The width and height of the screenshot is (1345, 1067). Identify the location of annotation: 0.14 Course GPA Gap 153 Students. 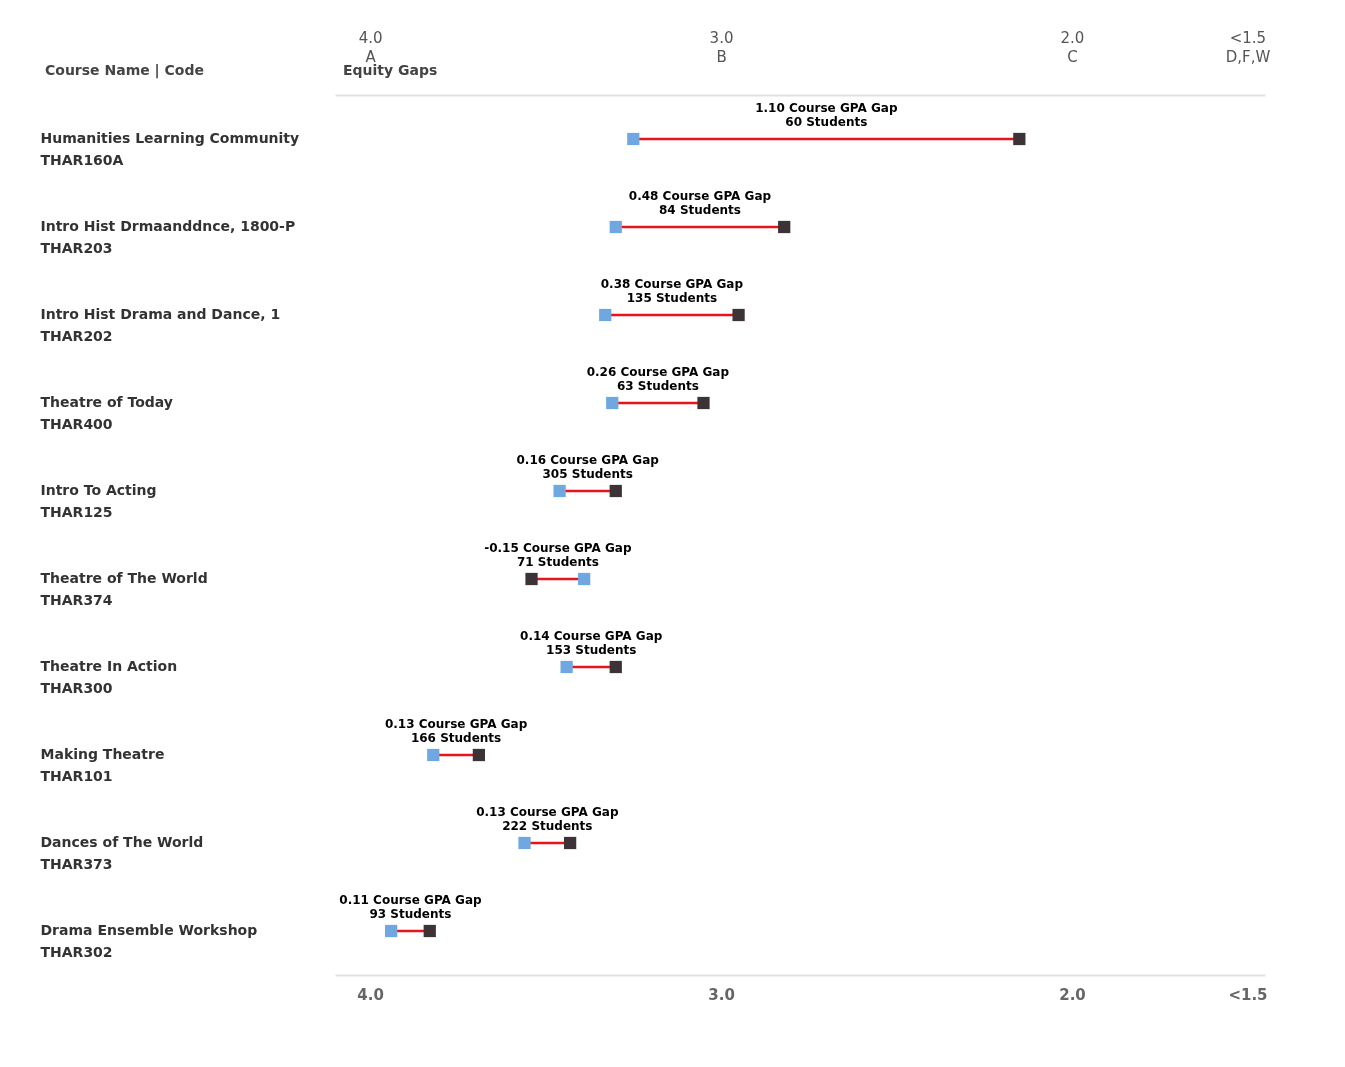
(591, 643).